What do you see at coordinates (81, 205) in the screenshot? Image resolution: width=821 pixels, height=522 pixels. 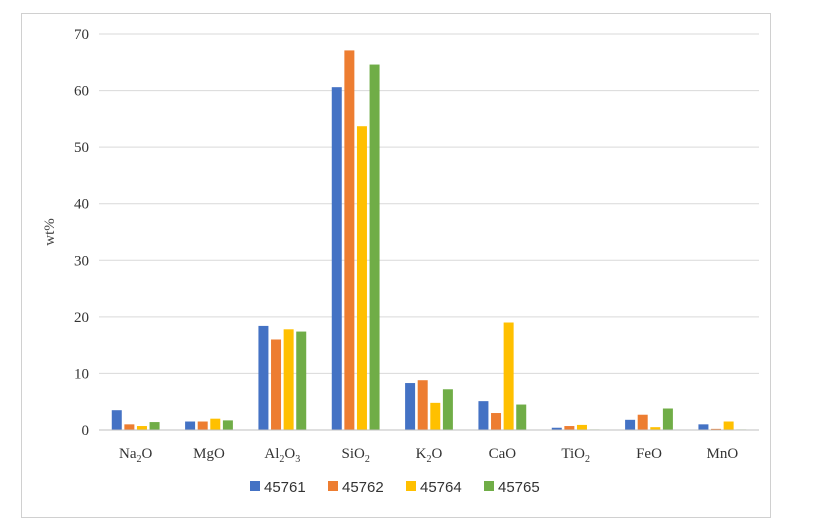 I see `y-tick-label: 40` at bounding box center [81, 205].